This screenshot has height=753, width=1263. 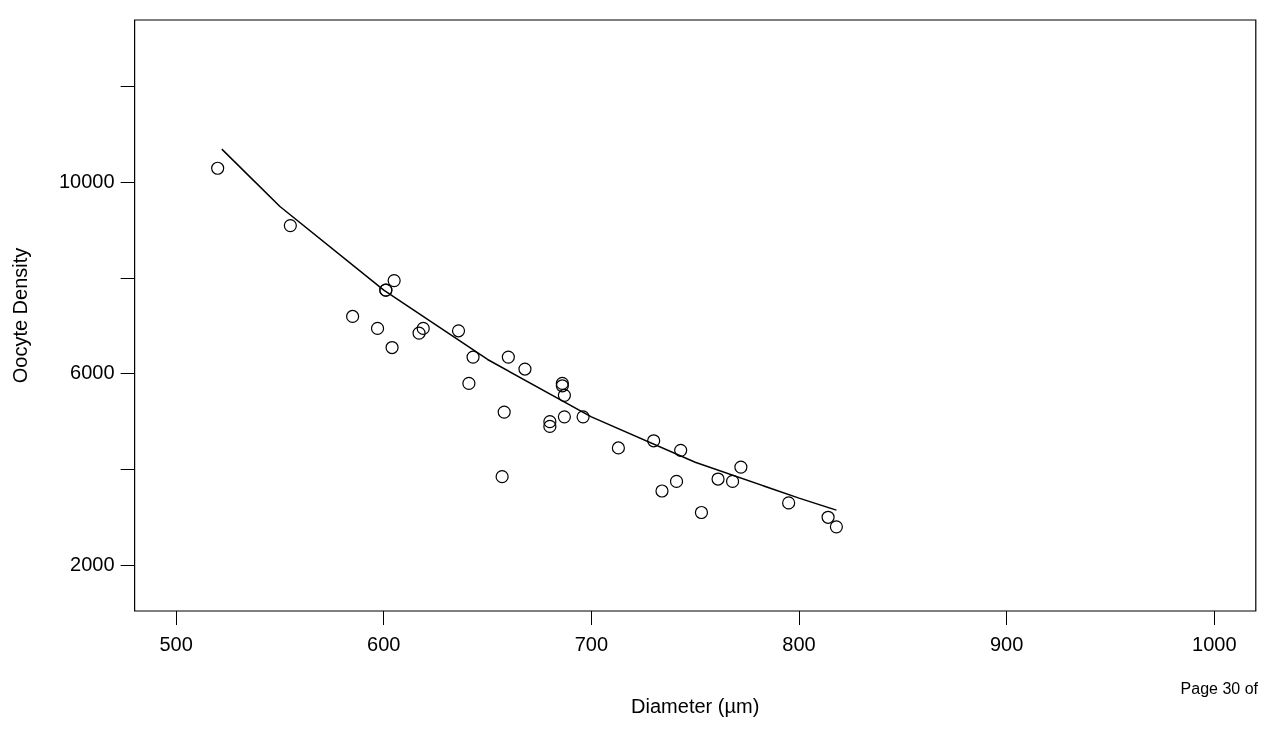 What do you see at coordinates (1219, 689) in the screenshot?
I see `text: Page 30 of` at bounding box center [1219, 689].